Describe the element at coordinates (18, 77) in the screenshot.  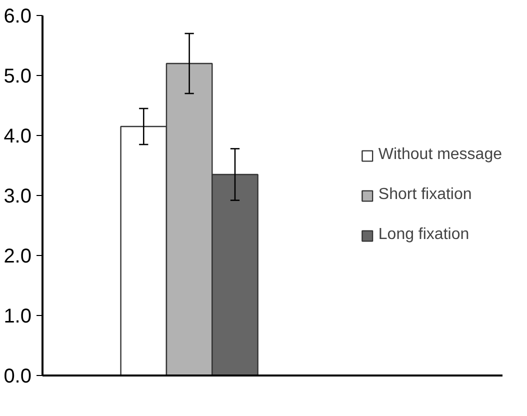
I see `y-tick-label: 5.0` at that location.